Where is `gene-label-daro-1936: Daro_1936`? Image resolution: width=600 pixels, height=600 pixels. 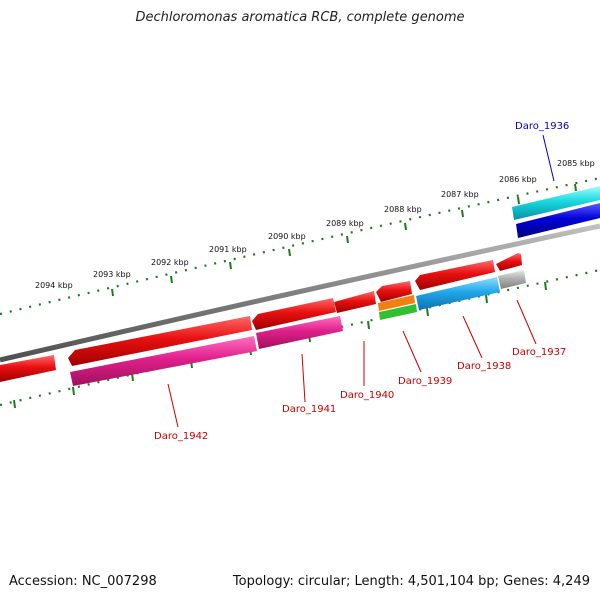
gene-label-daro-1936: Daro_1936 is located at coordinates (542, 126).